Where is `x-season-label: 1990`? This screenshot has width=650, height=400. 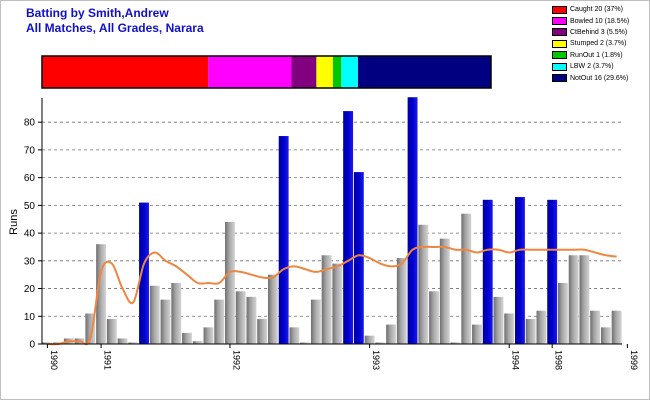
x-season-label: 1990 is located at coordinates (54, 360).